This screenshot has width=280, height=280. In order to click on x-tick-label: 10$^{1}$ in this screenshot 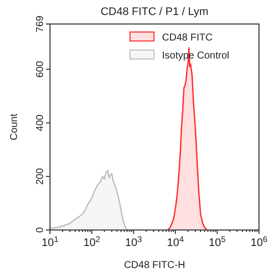, I will do `click(50, 241)`.